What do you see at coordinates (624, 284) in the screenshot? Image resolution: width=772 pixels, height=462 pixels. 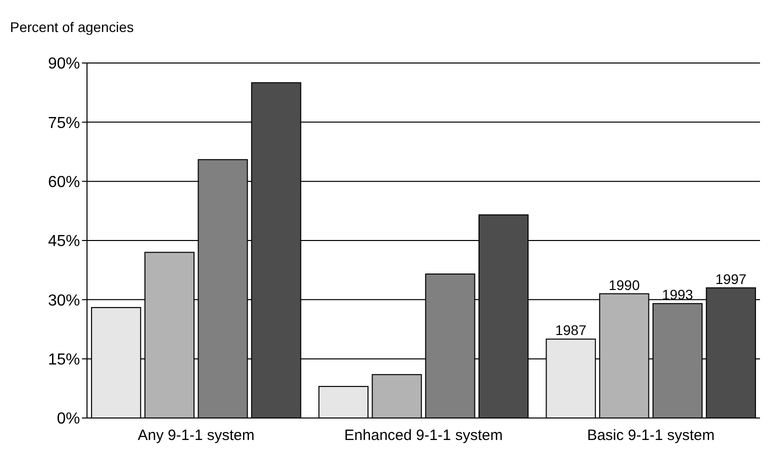 I see `series-label: 1990` at bounding box center [624, 284].